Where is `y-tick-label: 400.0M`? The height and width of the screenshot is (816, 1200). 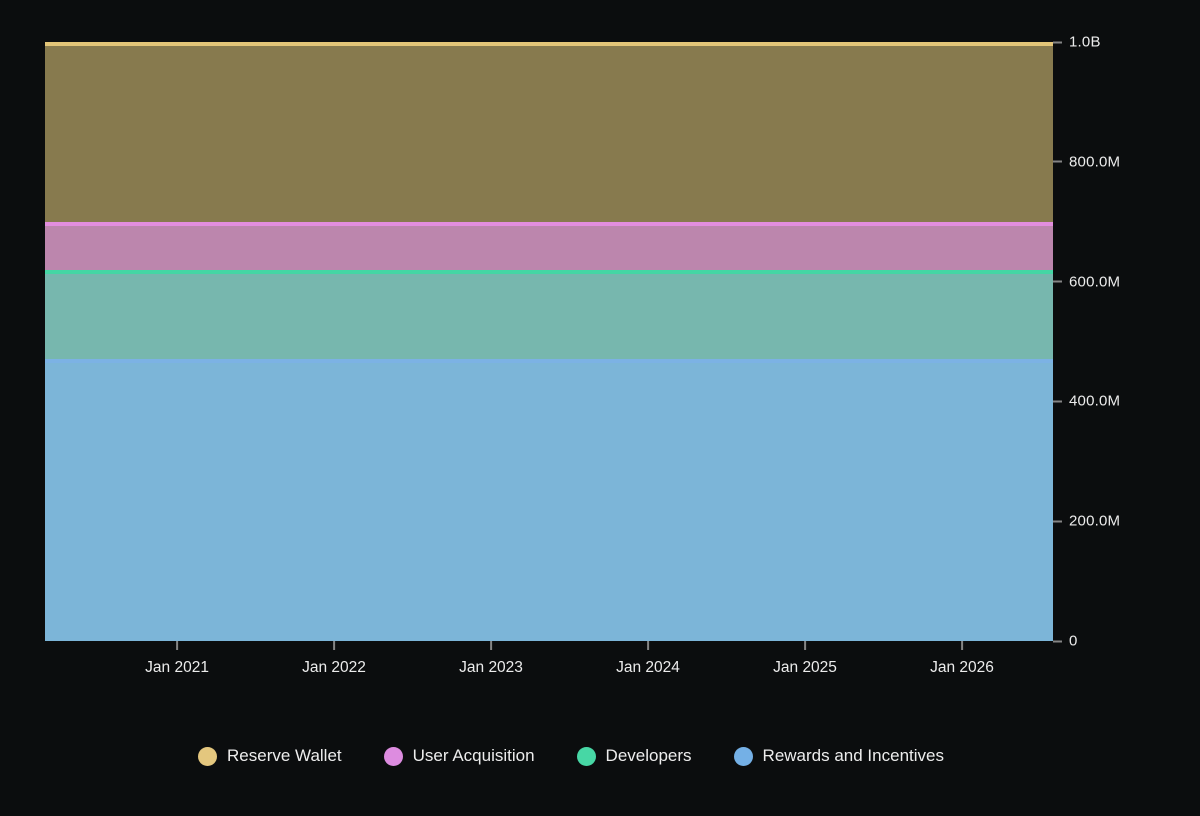
y-tick-label: 400.0M is located at coordinates (1095, 401).